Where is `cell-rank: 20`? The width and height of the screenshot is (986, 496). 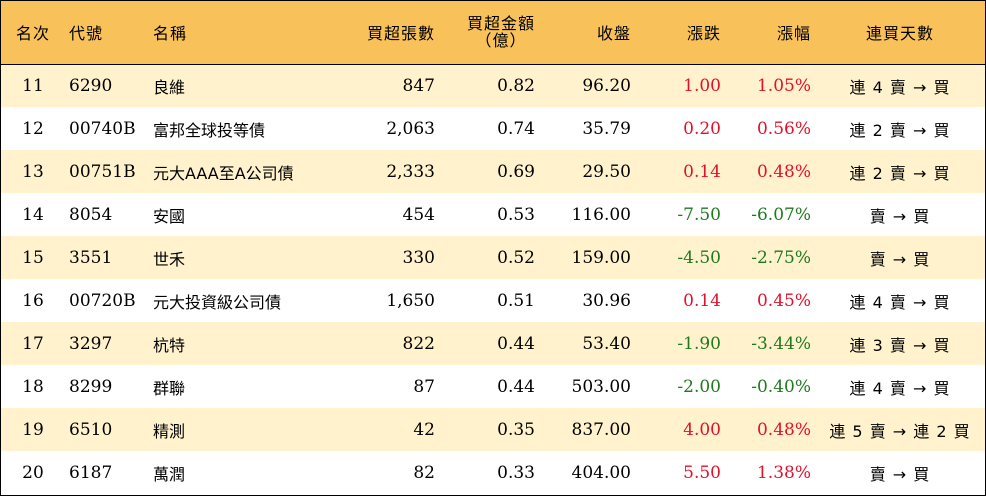 cell-rank: 20 is located at coordinates (33, 472).